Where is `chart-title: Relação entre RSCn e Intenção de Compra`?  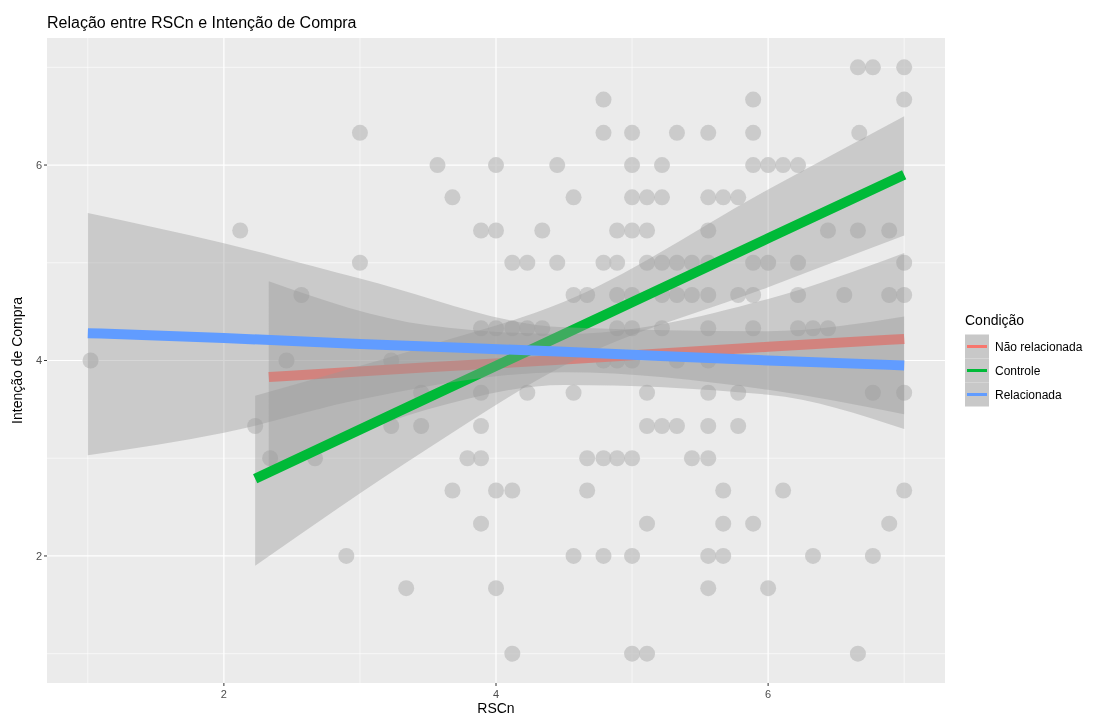 chart-title: Relação entre RSCn e Intenção de Compra is located at coordinates (202, 22).